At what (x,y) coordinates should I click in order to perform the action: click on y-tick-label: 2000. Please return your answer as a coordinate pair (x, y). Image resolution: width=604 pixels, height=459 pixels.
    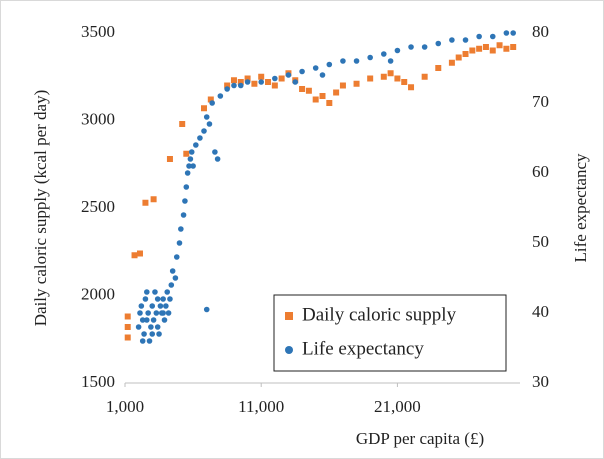
    Looking at the image, I should click on (98, 293).